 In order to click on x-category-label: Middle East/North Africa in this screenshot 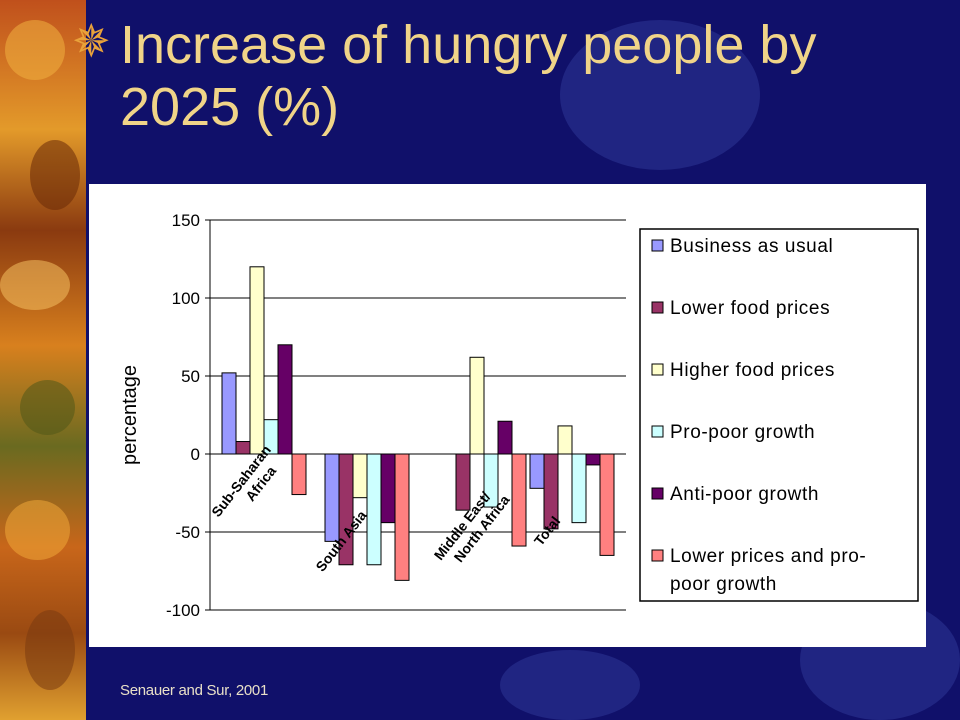, I will do `click(472, 527)`.